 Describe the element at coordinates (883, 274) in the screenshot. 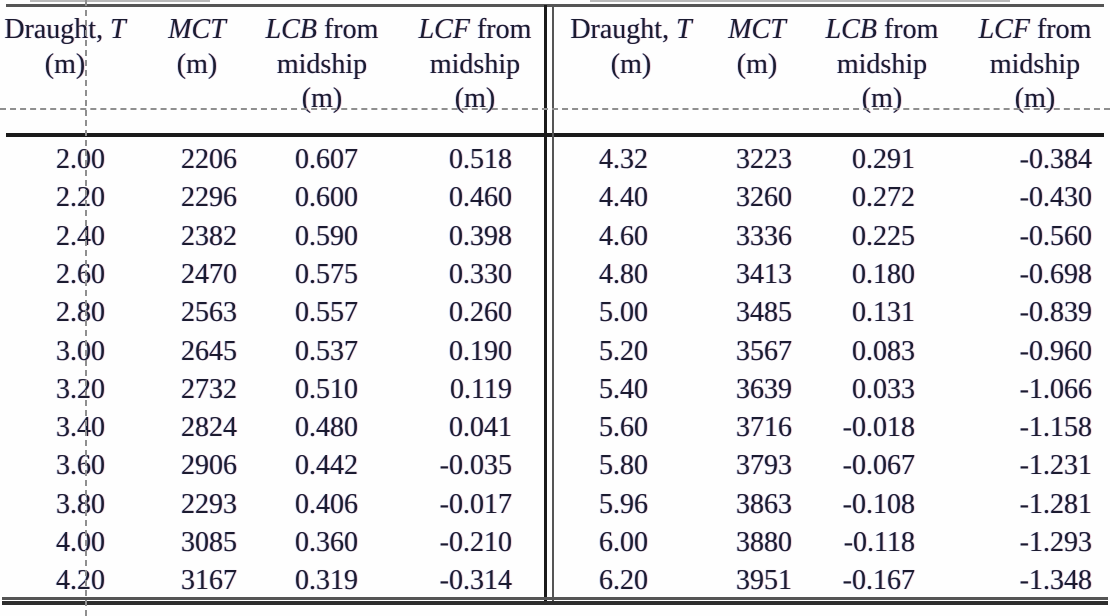

I see `table-cell: 0.180` at that location.